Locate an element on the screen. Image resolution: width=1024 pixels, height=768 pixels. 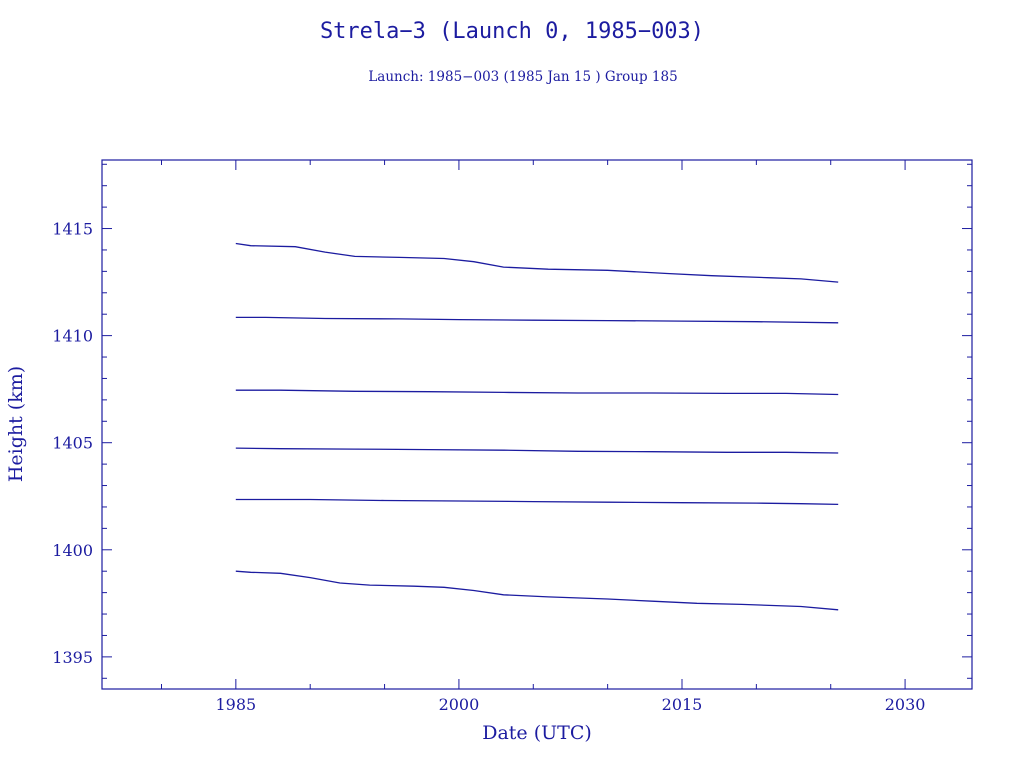
y-tick-label: 1400 is located at coordinates (72, 550).